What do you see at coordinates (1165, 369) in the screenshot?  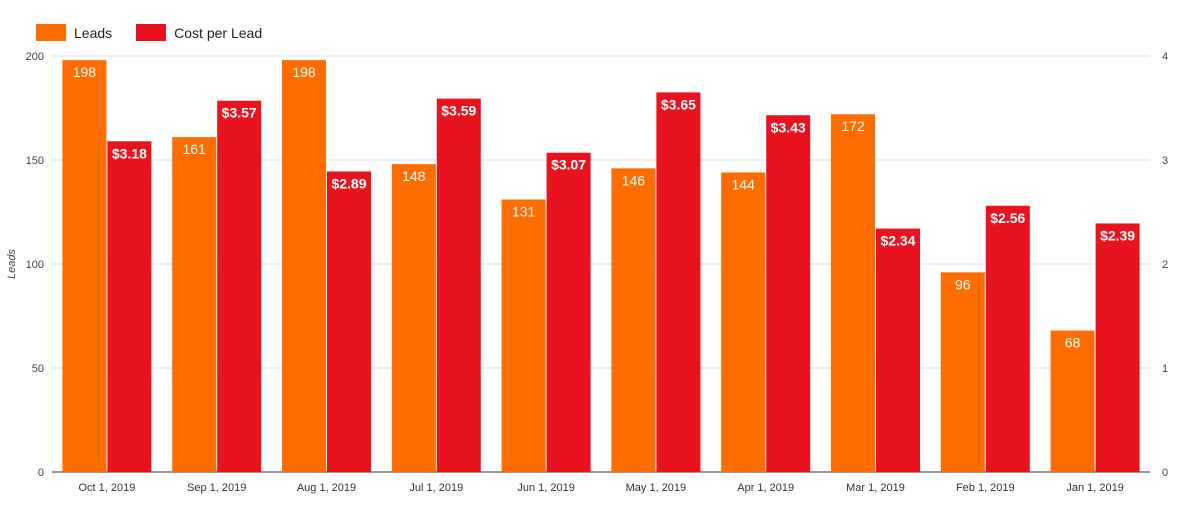 I see `y2-tick-label: 1` at bounding box center [1165, 369].